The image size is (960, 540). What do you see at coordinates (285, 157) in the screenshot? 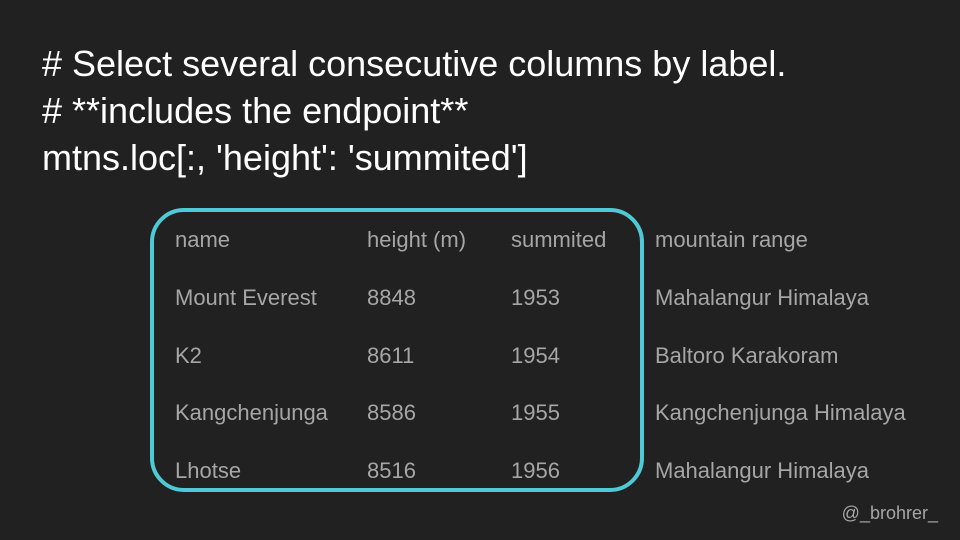
I see `code-statement-line: mtns.loc[:, 'height': 'summited']` at bounding box center [285, 157].